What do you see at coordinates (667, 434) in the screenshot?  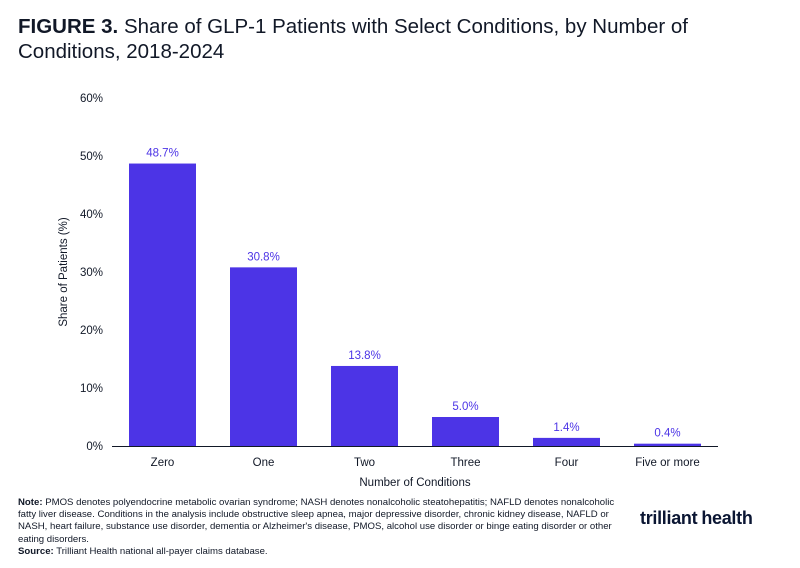 I see `bar-data-label: 0.4%` at bounding box center [667, 434].